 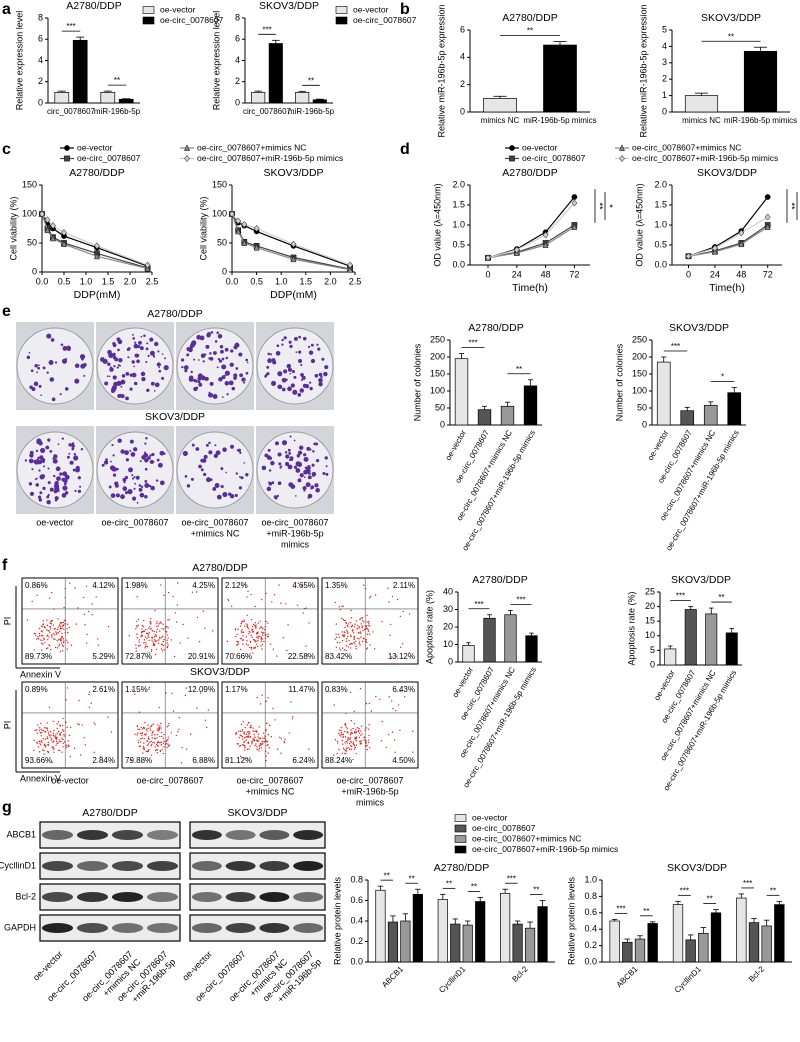 What do you see at coordinates (29, 184) in the screenshot?
I see `y-tick-label: 150` at bounding box center [29, 184].